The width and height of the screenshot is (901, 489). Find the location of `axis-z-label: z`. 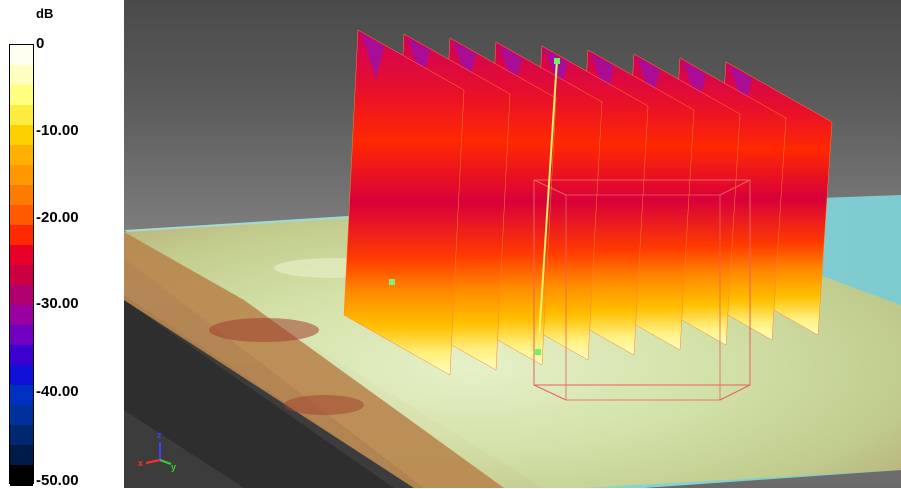

axis-z-label: z is located at coordinates (159, 435).